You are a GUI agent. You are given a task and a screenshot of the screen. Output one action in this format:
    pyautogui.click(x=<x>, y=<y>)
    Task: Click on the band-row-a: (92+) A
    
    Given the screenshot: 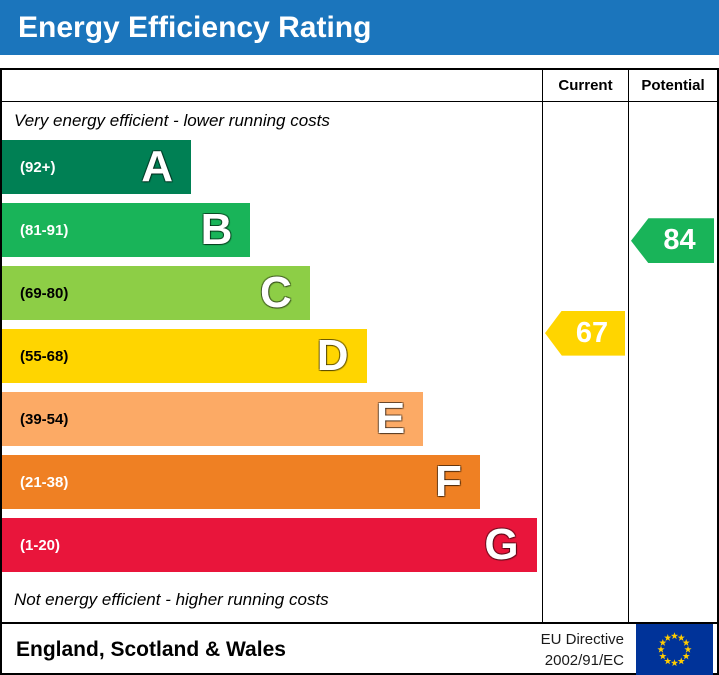 What is the action you would take?
    pyautogui.click(x=272, y=167)
    